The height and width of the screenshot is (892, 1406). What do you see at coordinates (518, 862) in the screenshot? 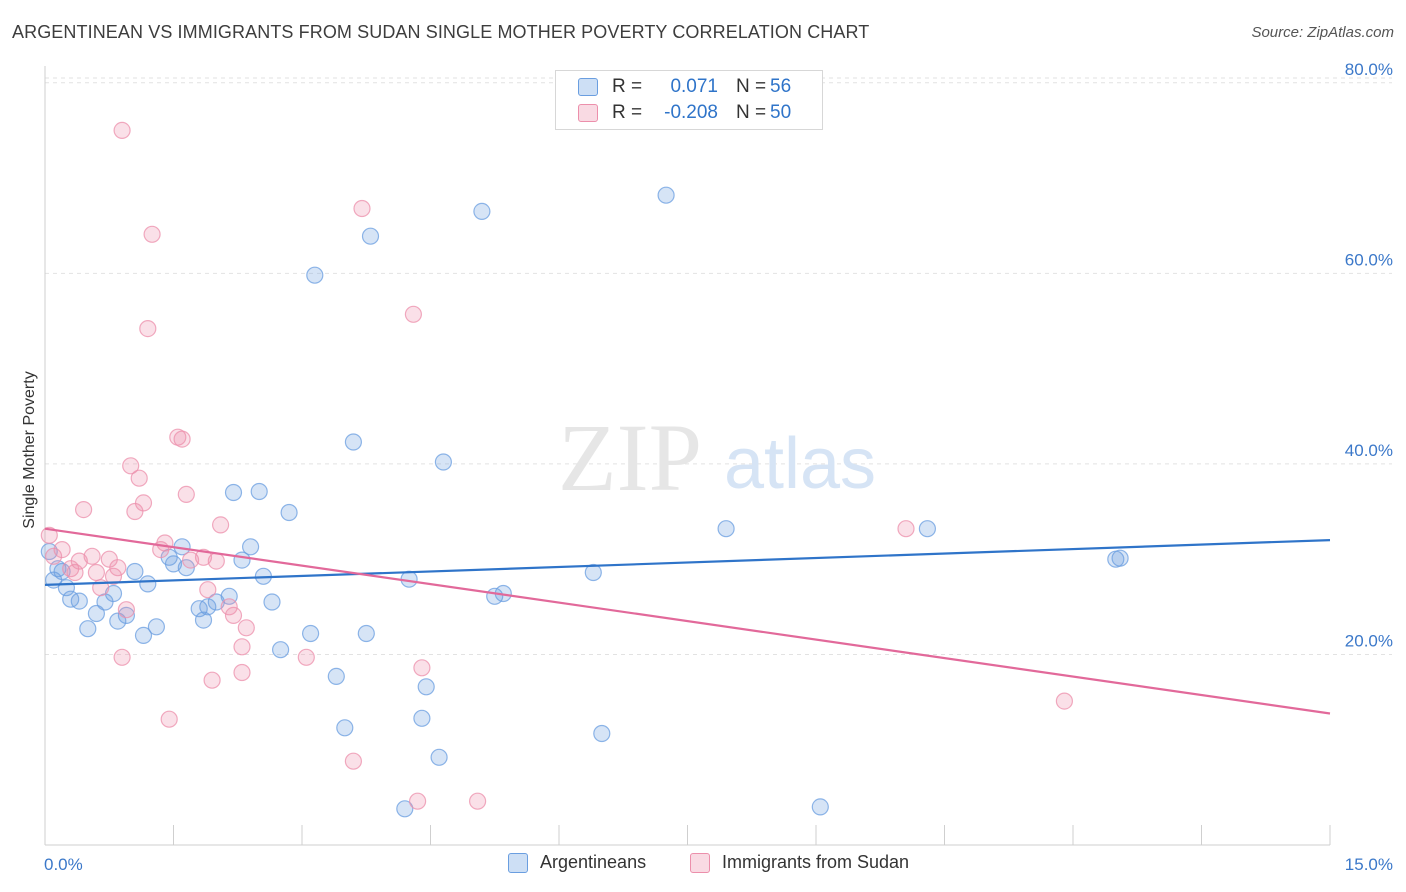
I see `argentineans-swatch` at bounding box center [518, 862].